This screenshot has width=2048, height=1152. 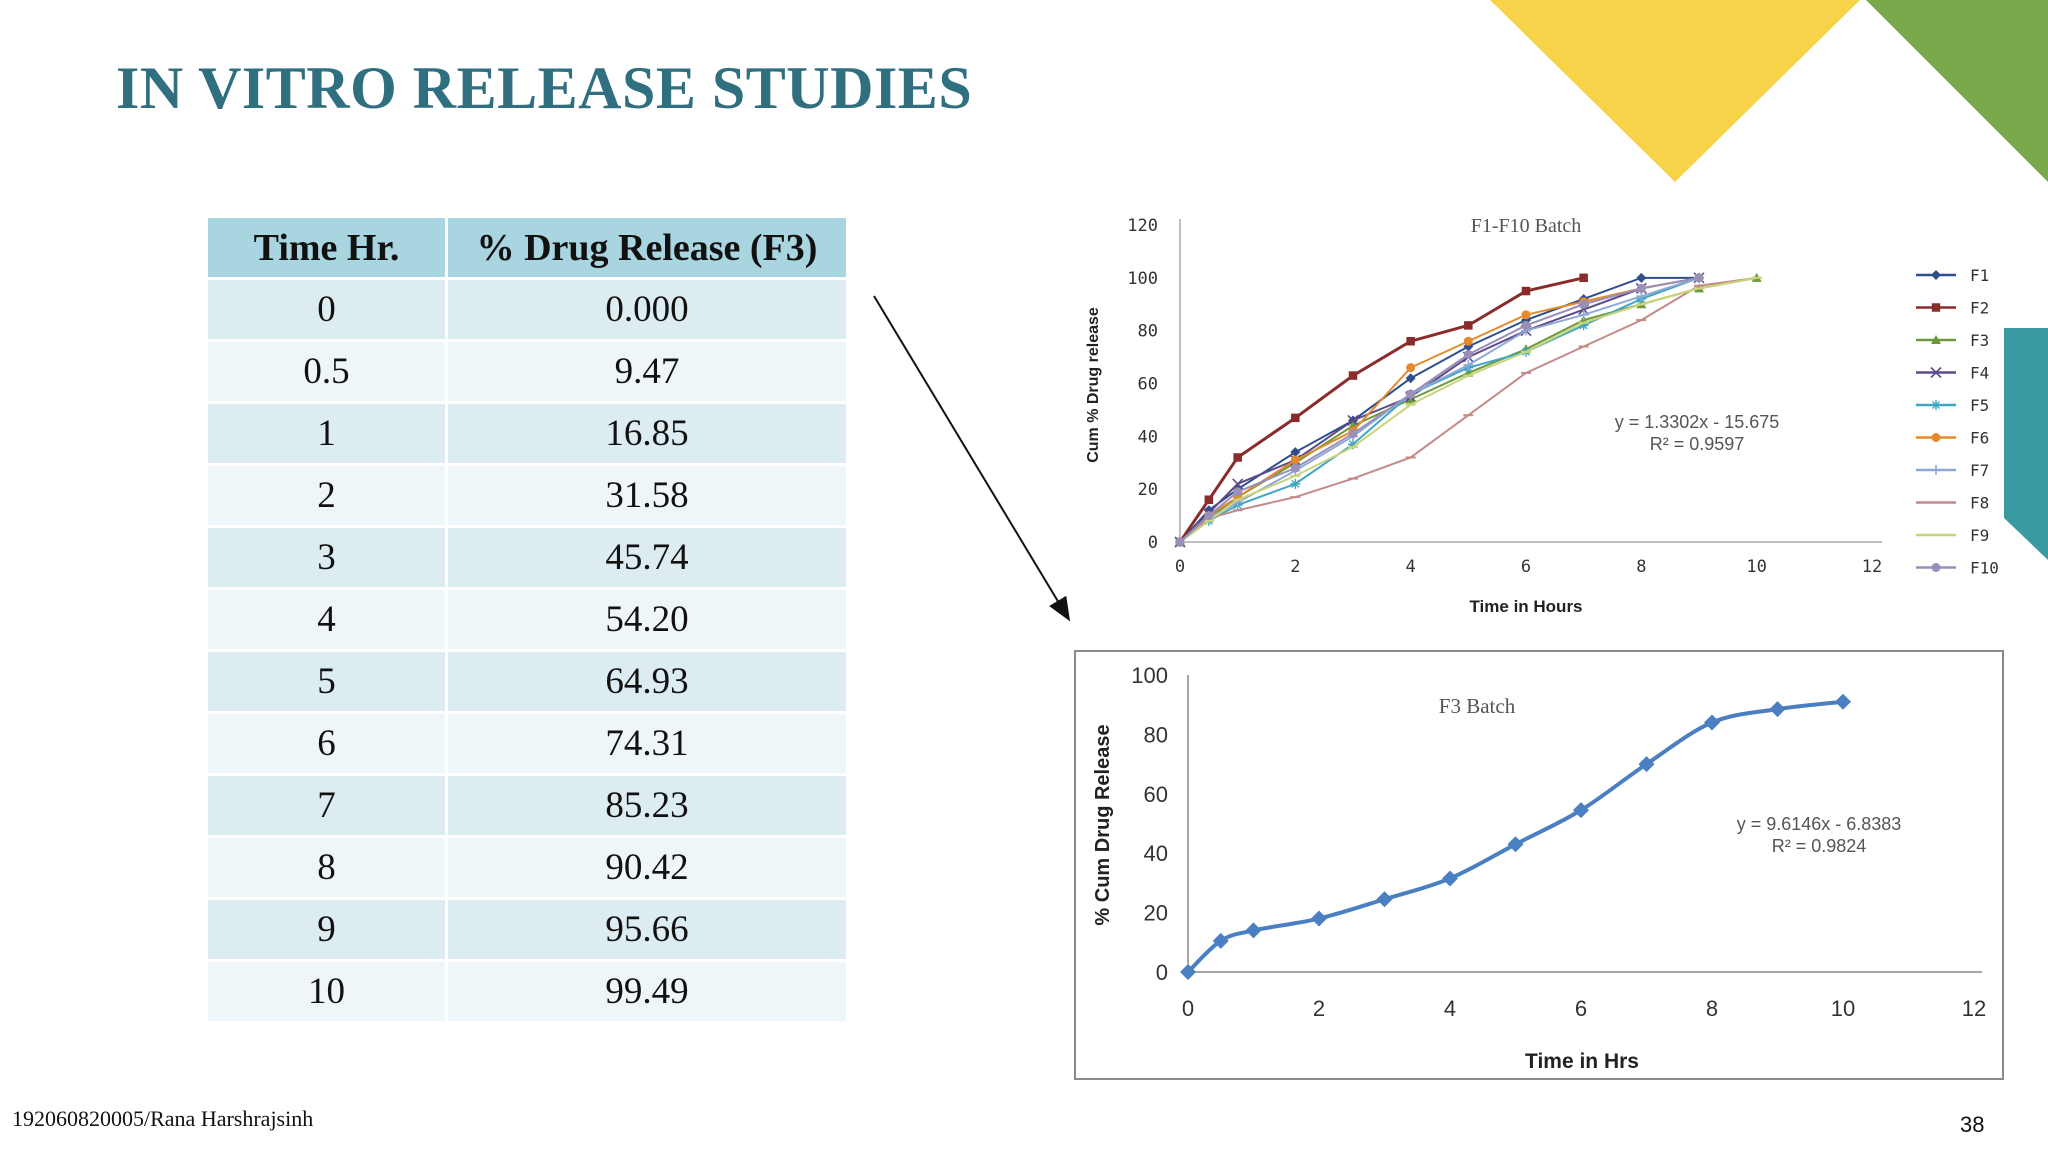 What do you see at coordinates (163, 1118) in the screenshot?
I see `footer-author-id: 192060820005/Rana Harshrajsinh` at bounding box center [163, 1118].